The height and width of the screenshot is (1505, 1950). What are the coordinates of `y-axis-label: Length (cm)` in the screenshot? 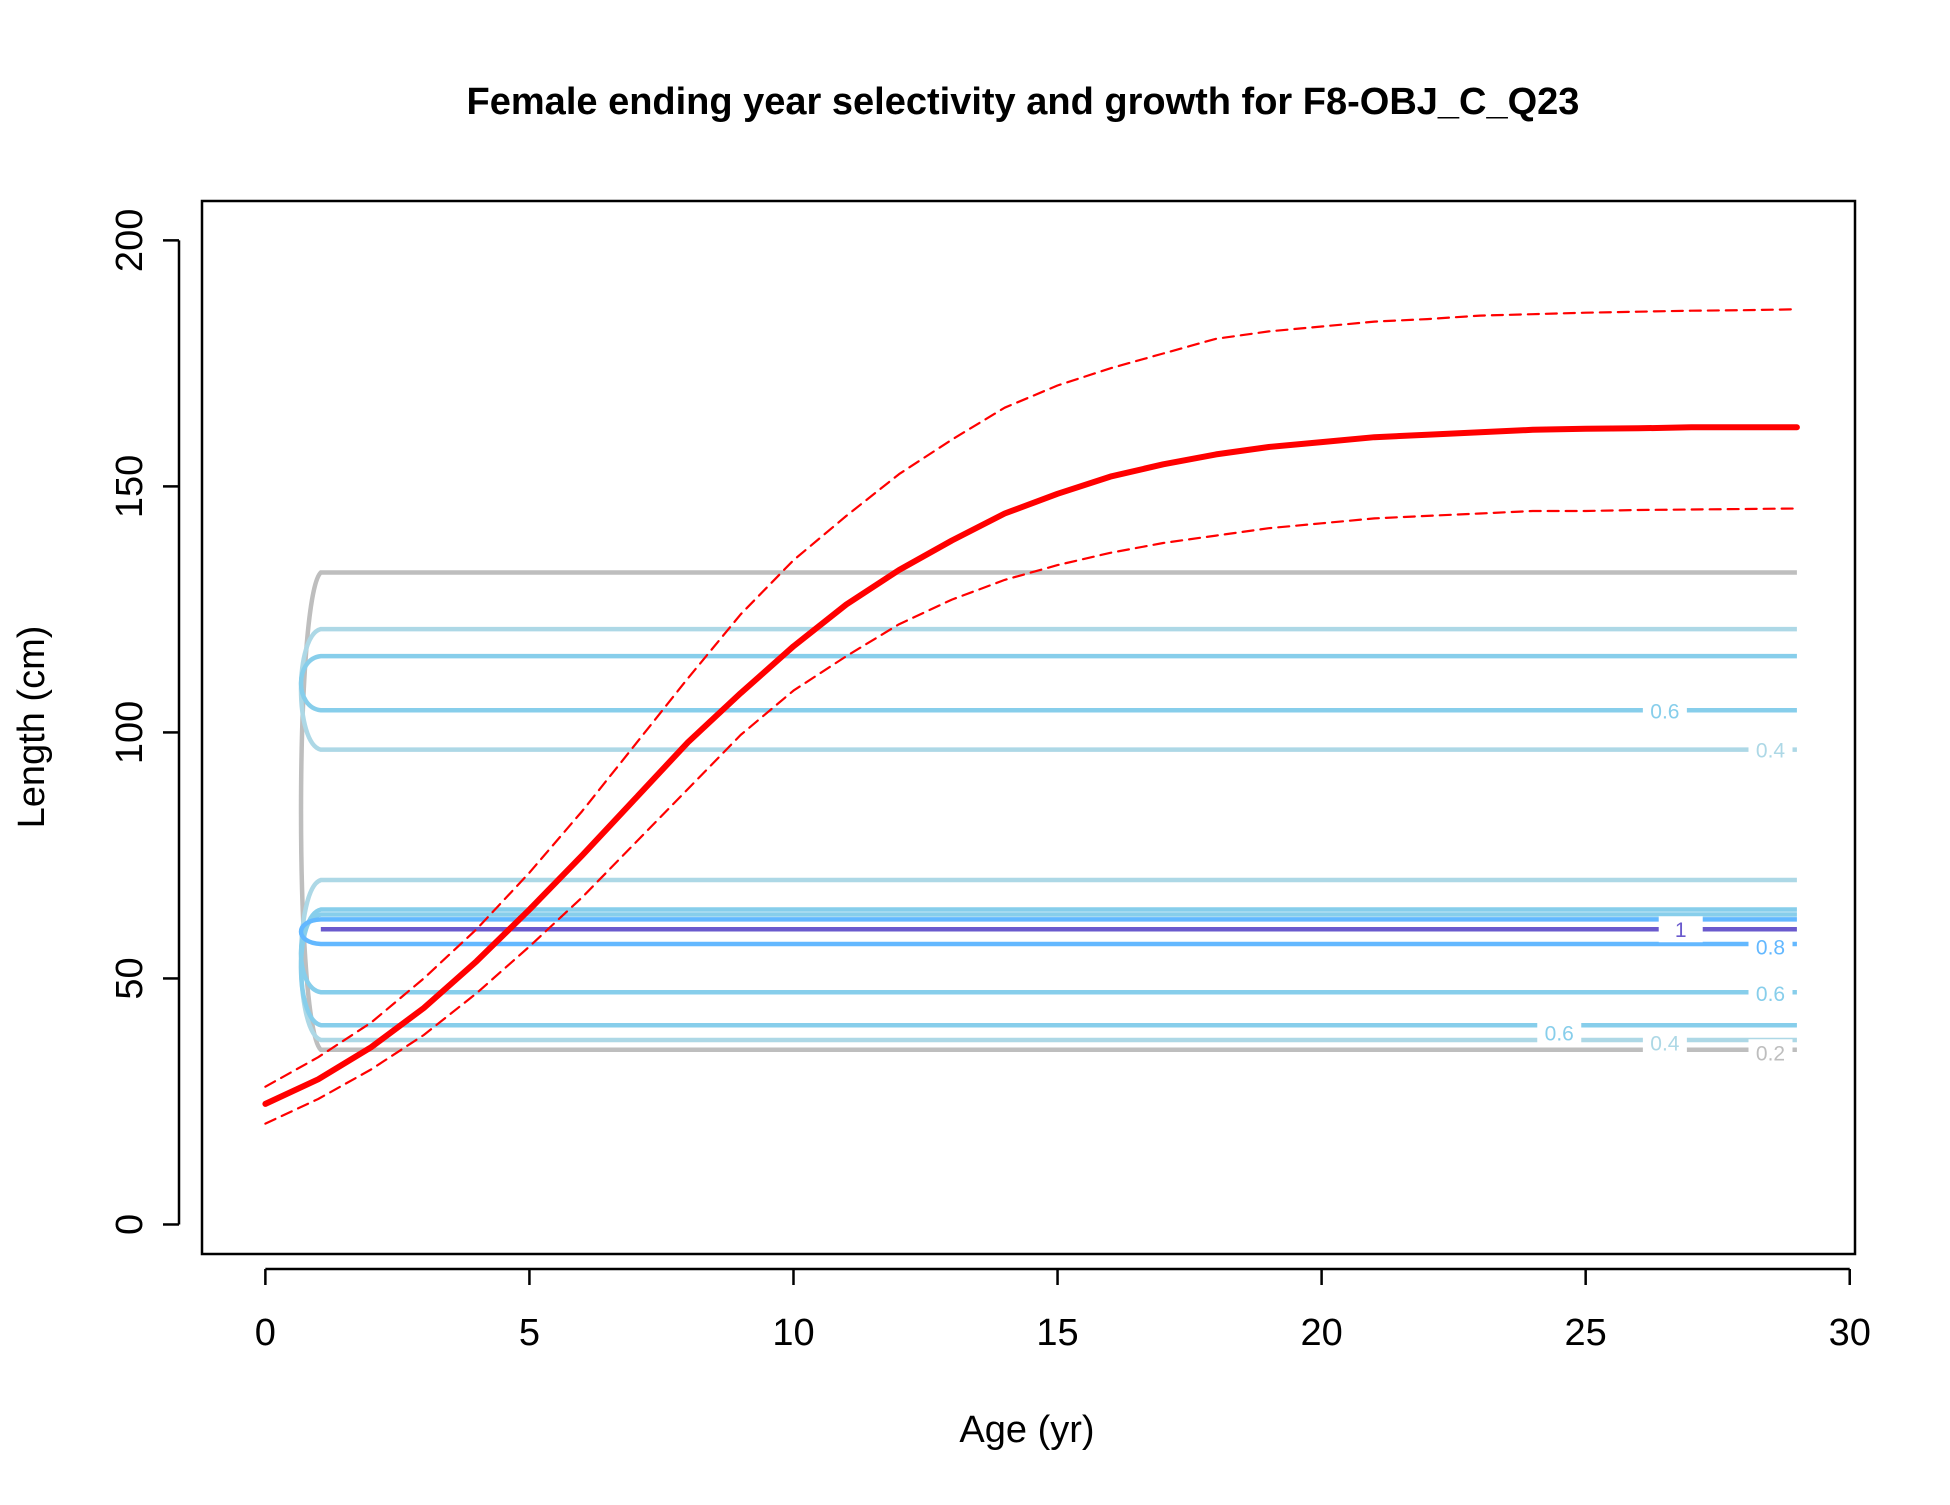 It's located at (32, 727).